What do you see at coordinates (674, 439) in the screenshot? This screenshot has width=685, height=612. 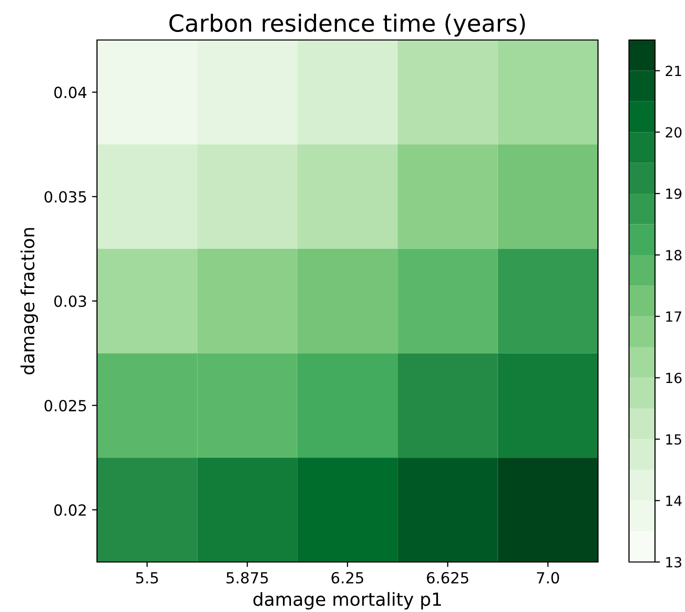 I see `color-bar-label: 15` at bounding box center [674, 439].